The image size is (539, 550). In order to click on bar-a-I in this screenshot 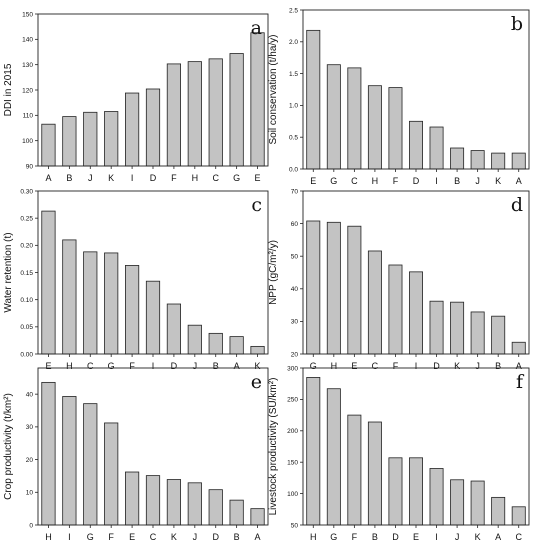, I will do `click(132, 129)`.